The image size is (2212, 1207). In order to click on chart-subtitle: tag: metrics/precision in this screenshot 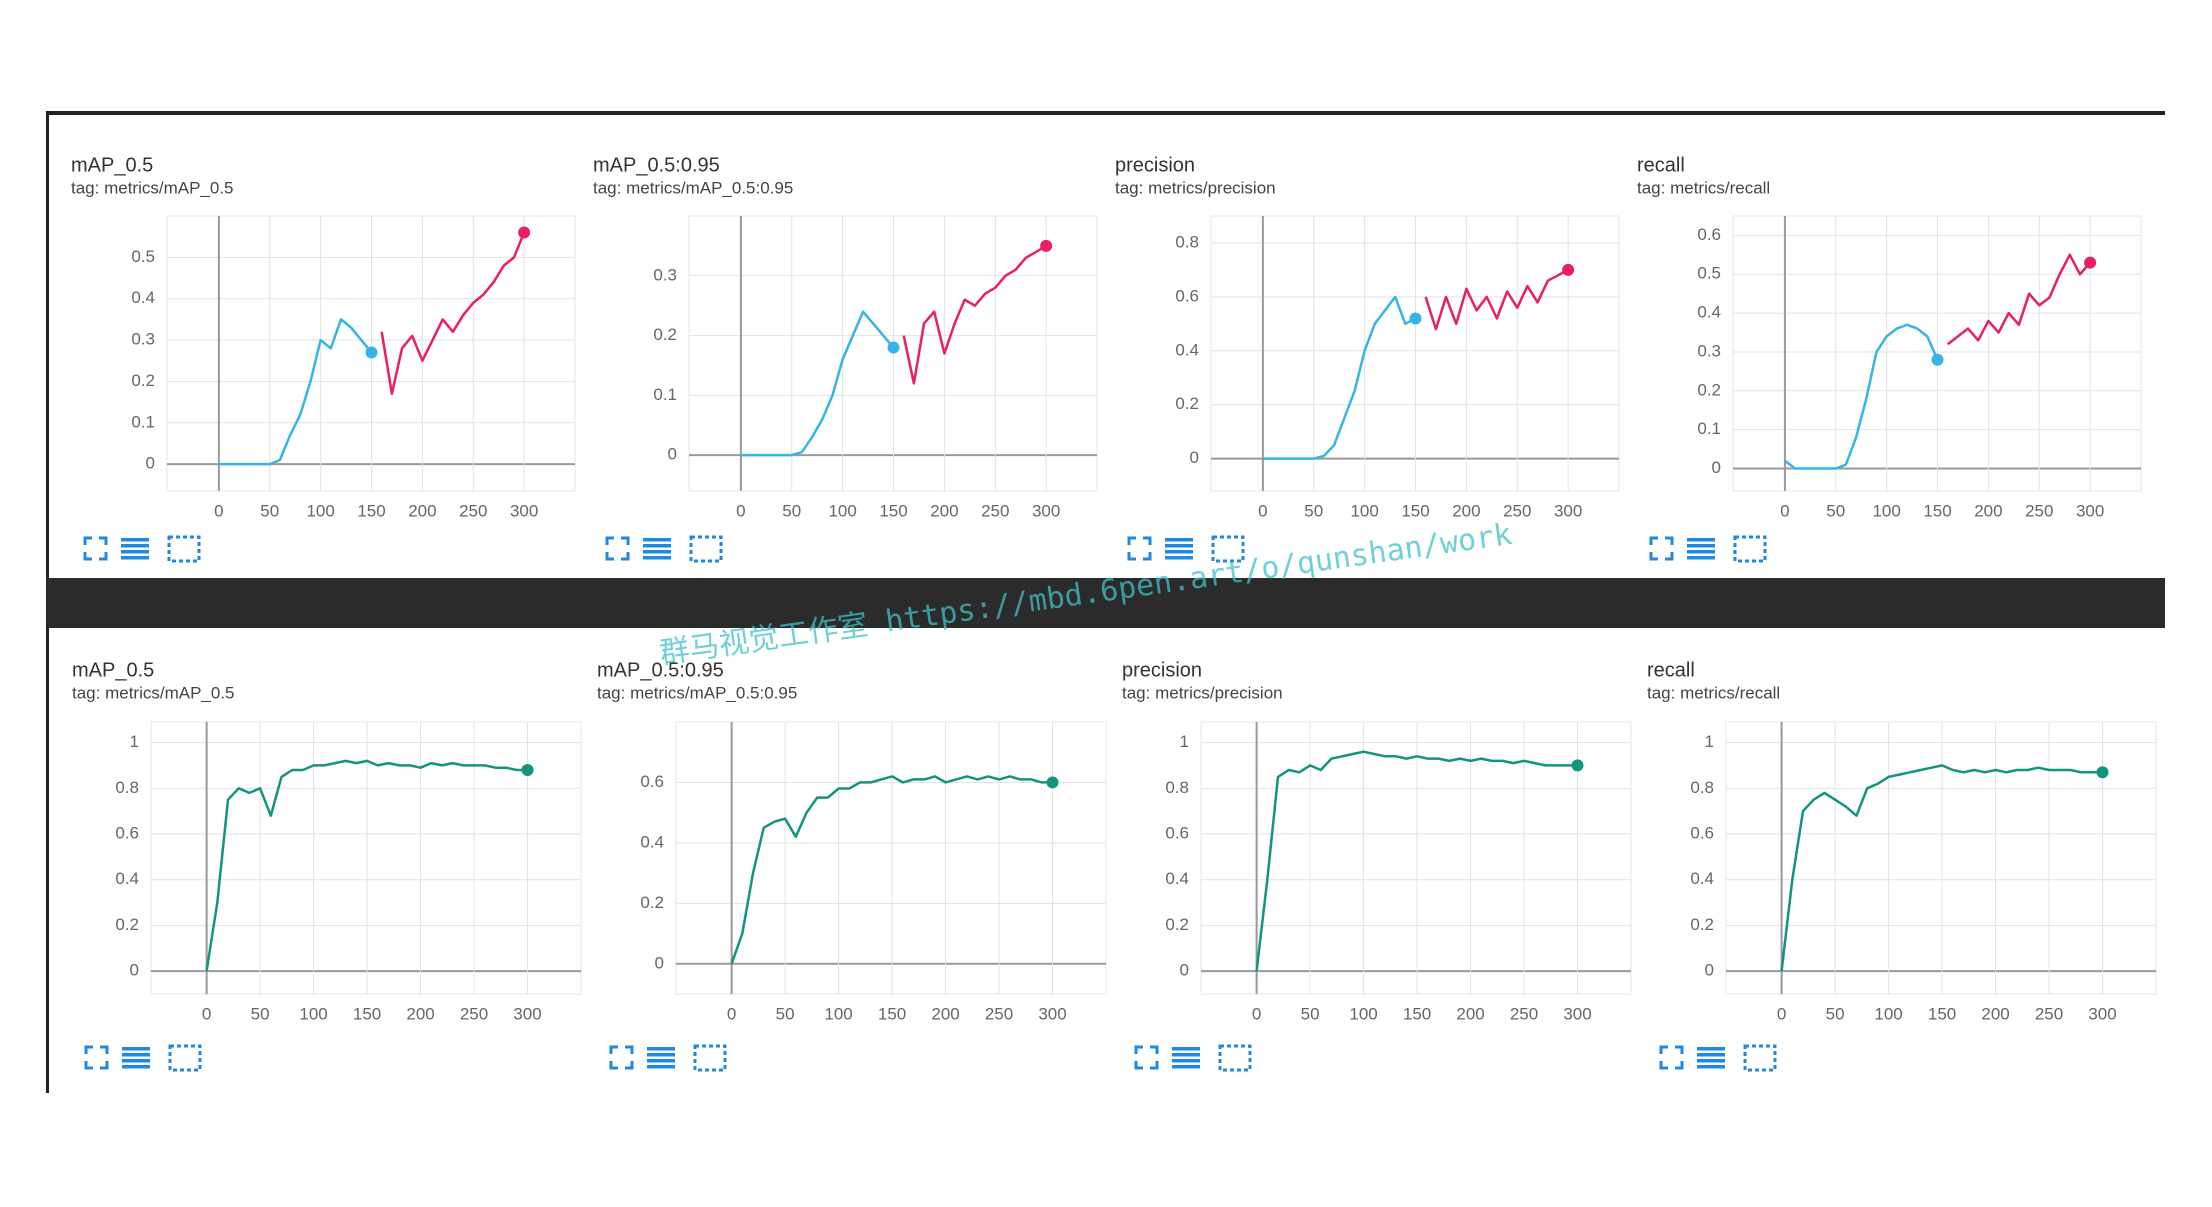, I will do `click(1195, 187)`.